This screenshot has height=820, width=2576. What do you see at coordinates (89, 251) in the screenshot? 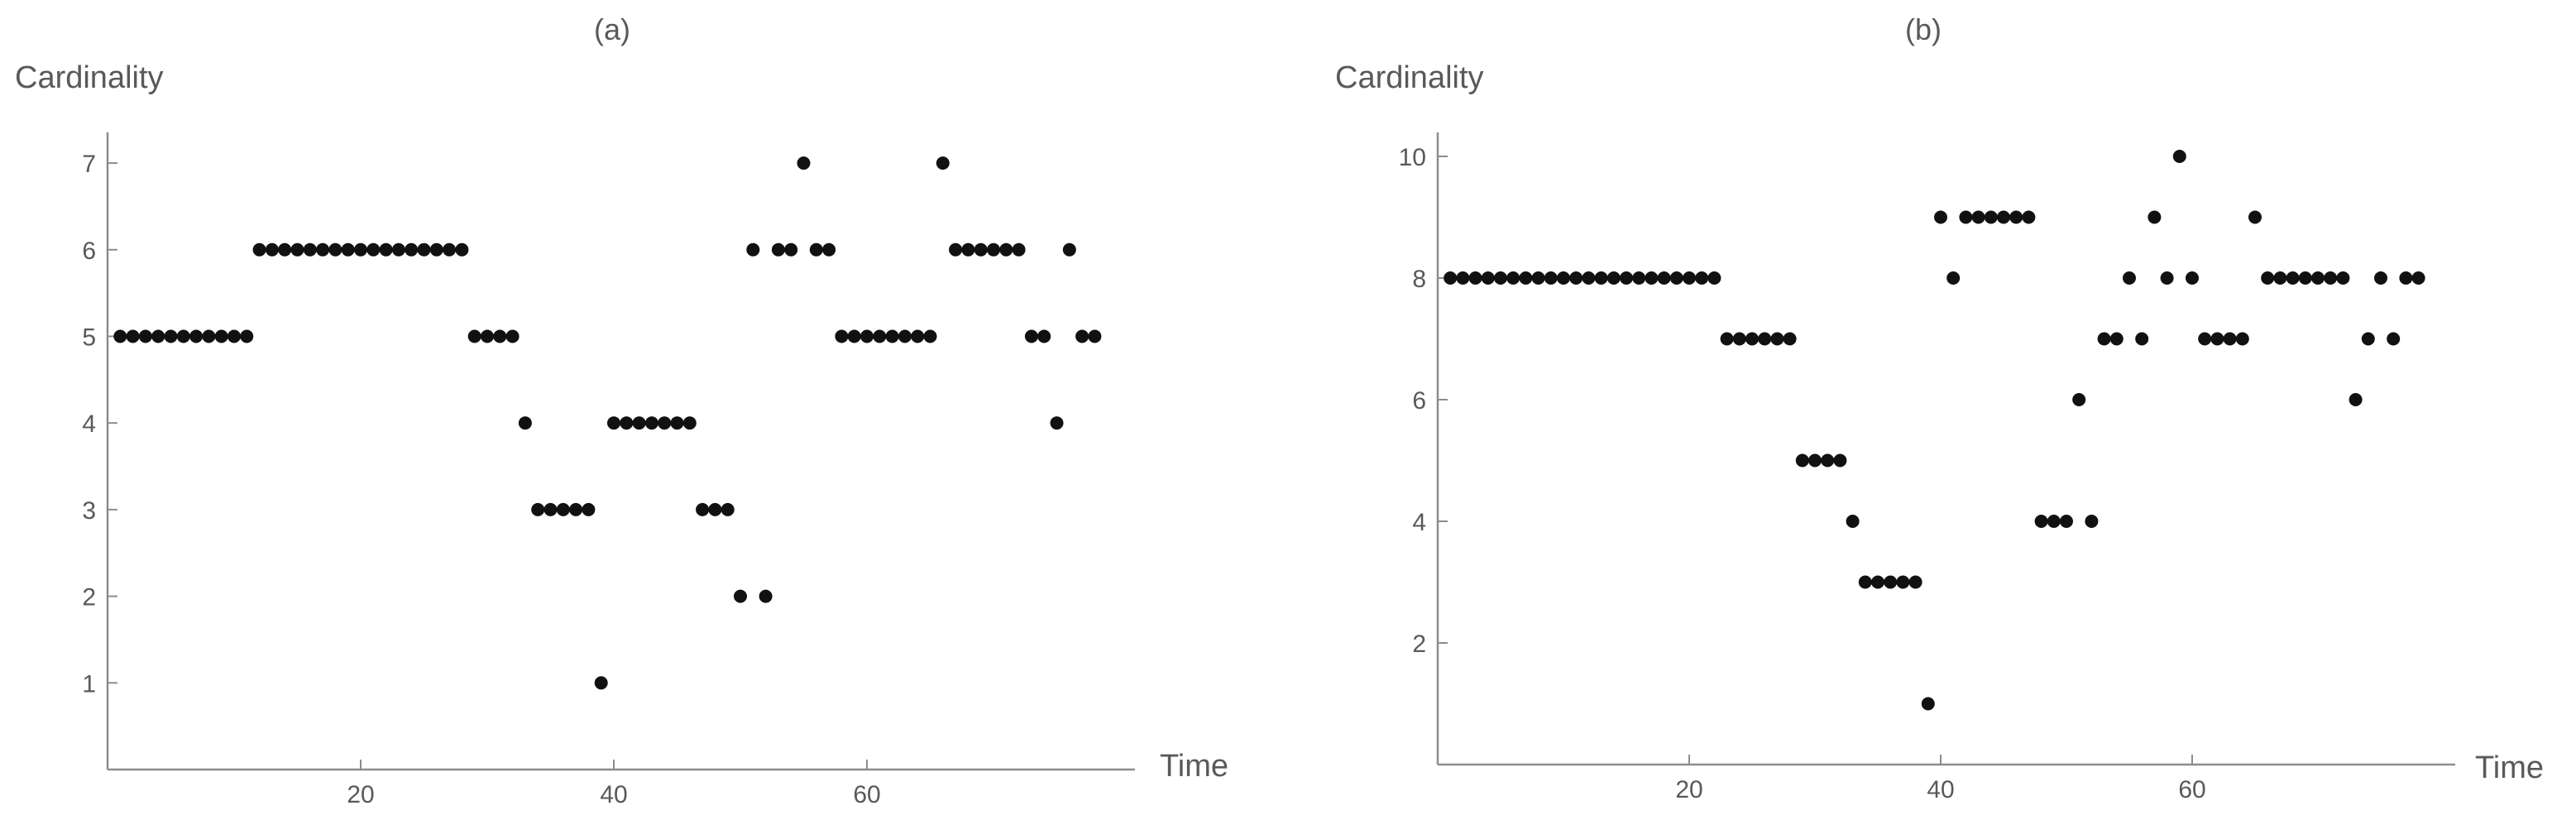
I see `y-tick-label-a-5: 6` at bounding box center [89, 251].